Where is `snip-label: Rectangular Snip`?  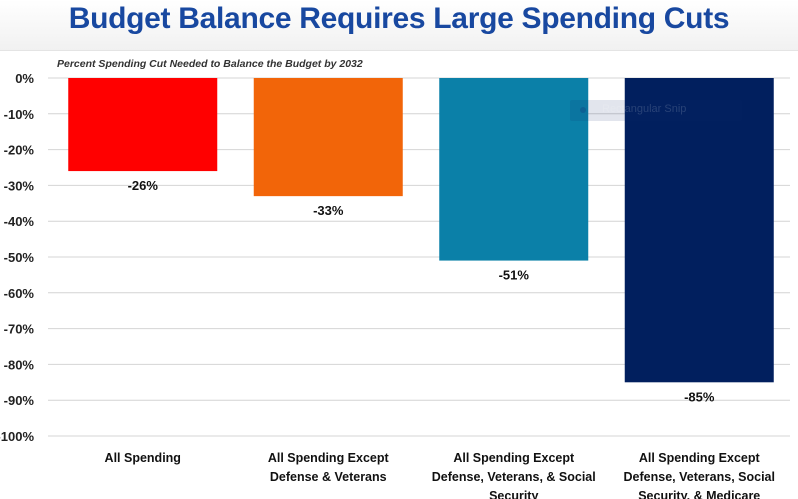
snip-label: Rectangular Snip is located at coordinates (644, 109).